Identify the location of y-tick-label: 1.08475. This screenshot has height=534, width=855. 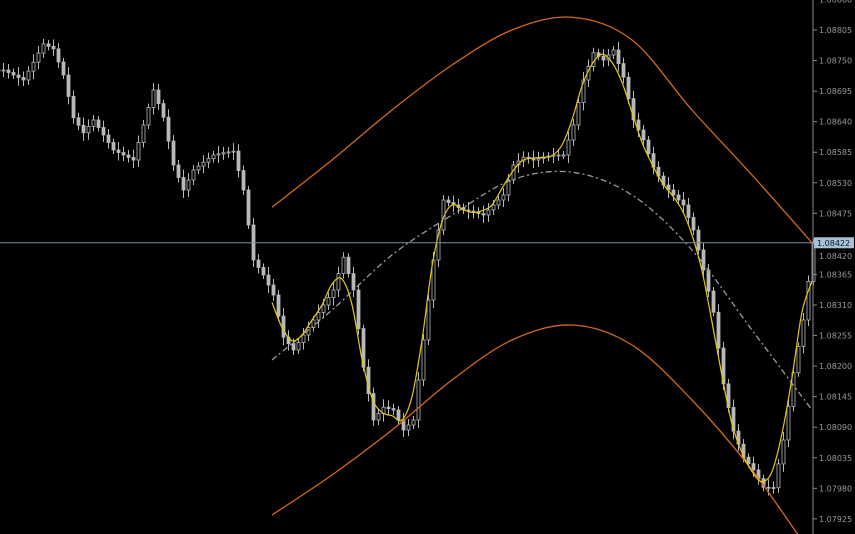
(835, 213).